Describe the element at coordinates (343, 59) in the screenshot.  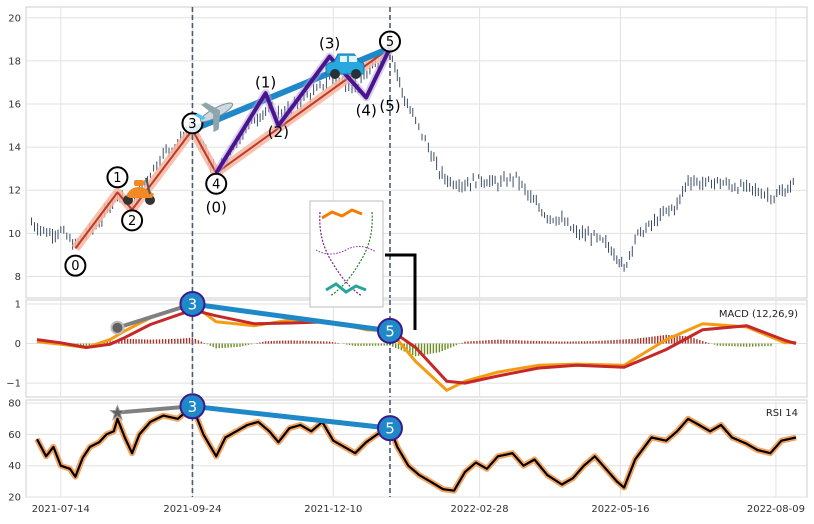
I see `car-window` at that location.